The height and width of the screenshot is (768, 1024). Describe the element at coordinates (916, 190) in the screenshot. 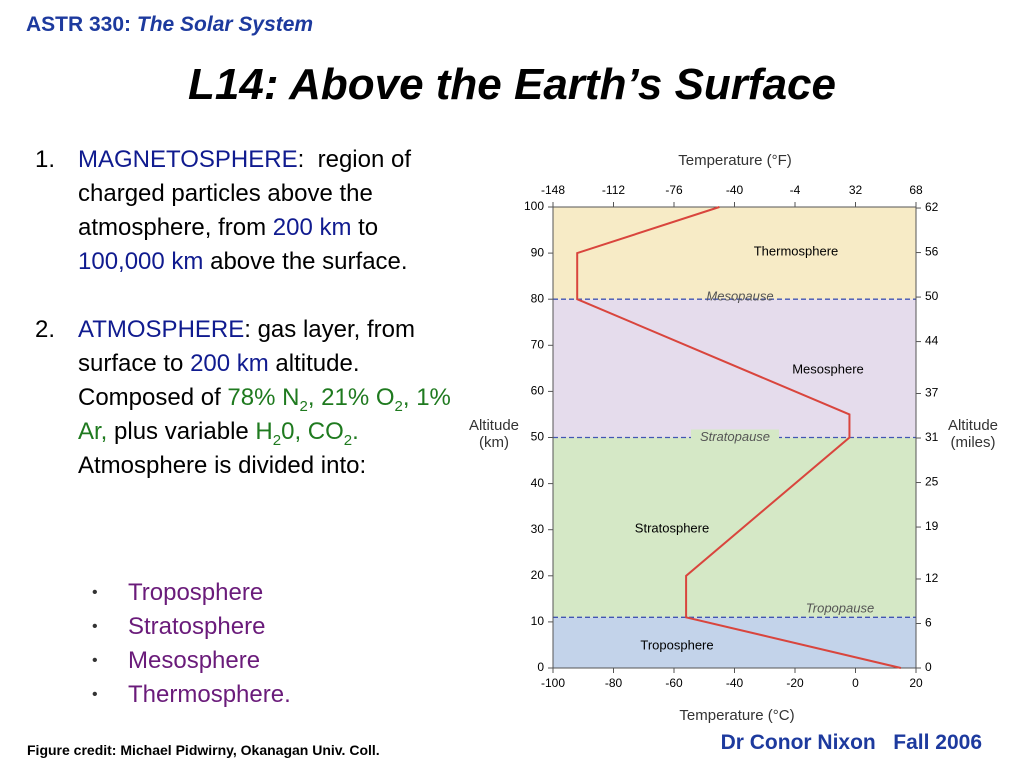

I see `x2-tick-label: 68` at that location.